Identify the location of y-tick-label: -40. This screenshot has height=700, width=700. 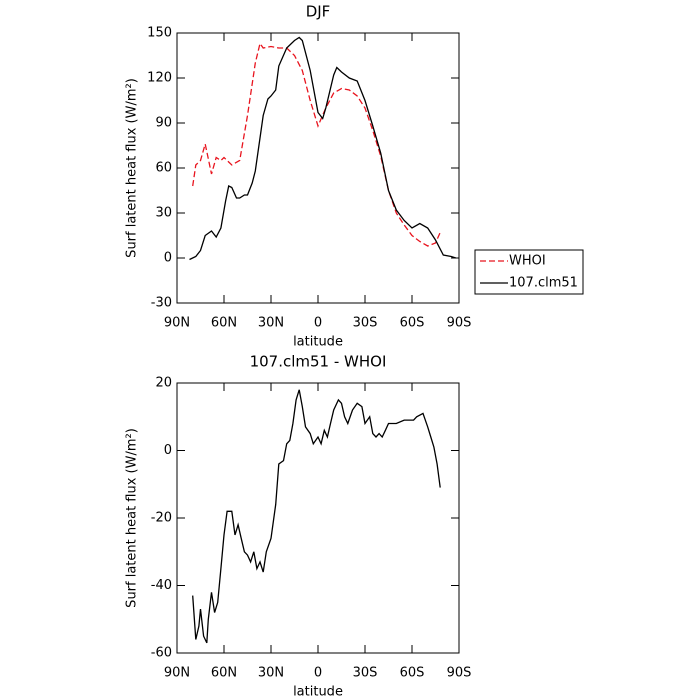
(161, 585).